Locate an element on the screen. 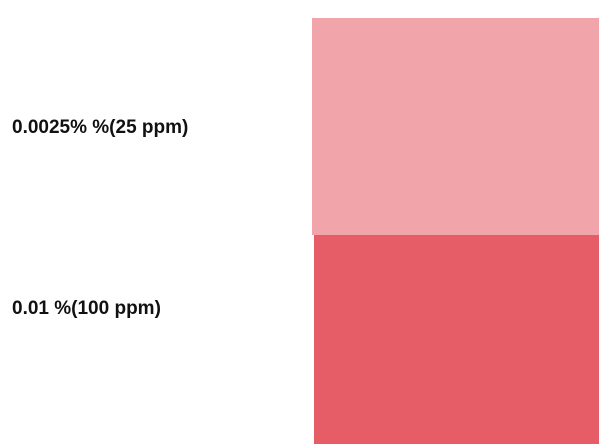 Image resolution: width=599 pixels, height=444 pixels. concentration-label: 0.01 %(100 ppm) is located at coordinates (86, 308).